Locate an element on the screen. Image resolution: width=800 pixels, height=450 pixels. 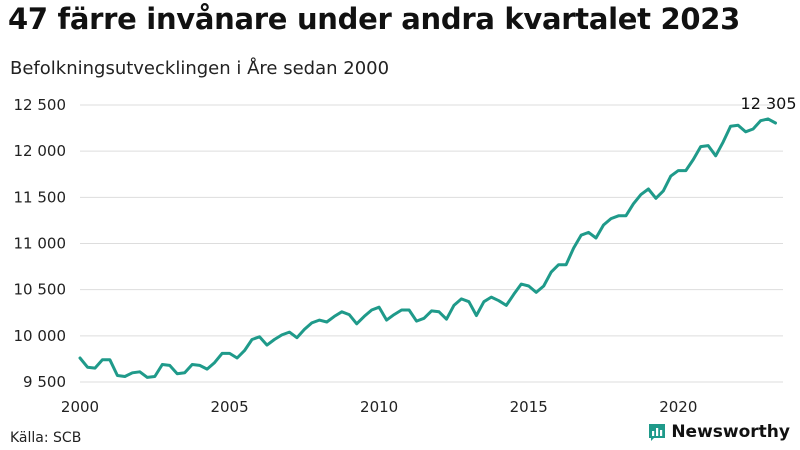
source-credit: Källa: SCB is located at coordinates (46, 438).